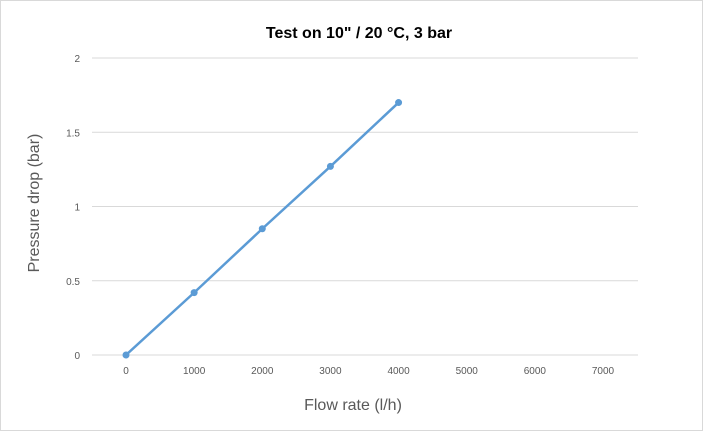  What do you see at coordinates (330, 371) in the screenshot?
I see `x-tick-label: 3000` at bounding box center [330, 371].